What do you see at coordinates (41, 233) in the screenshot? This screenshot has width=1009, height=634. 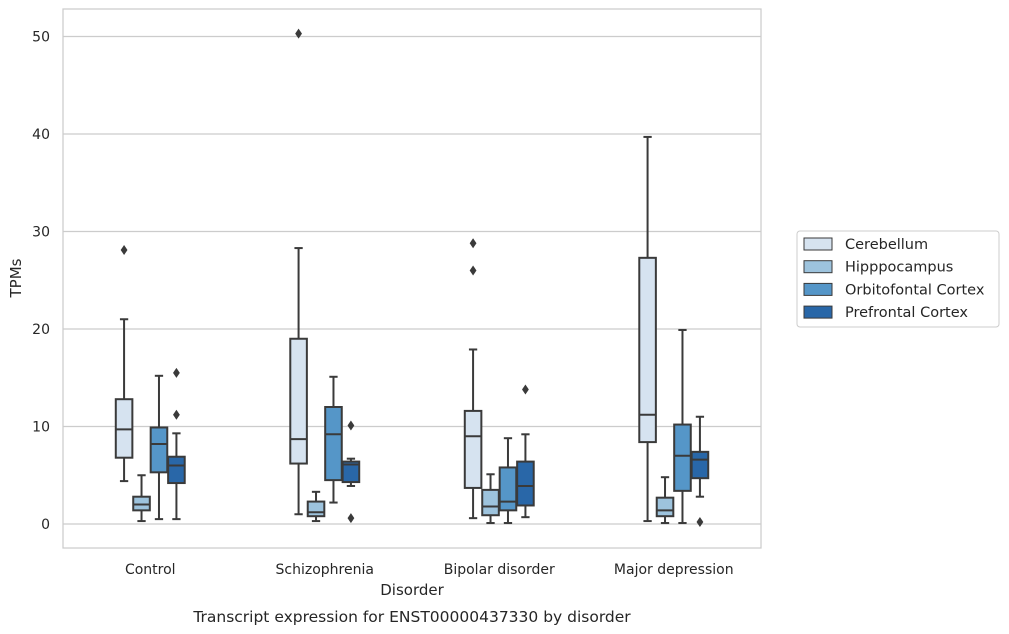 I see `y-tick-label: 30` at bounding box center [41, 233].